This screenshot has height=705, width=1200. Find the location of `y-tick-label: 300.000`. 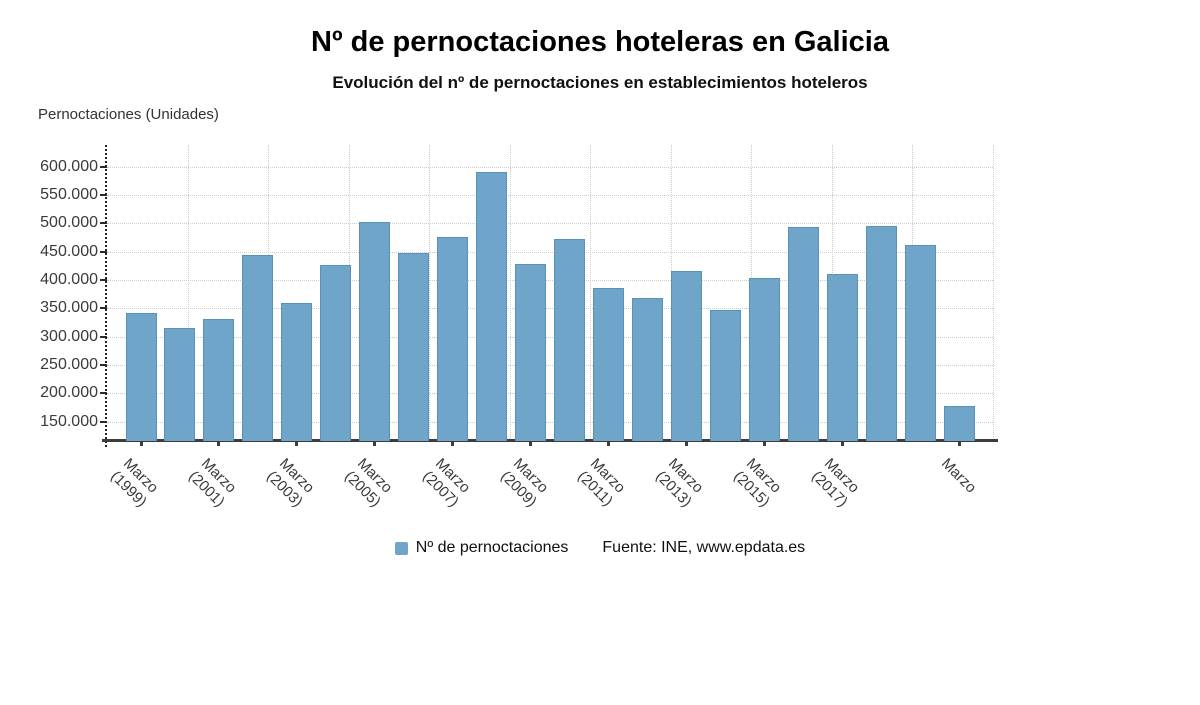

y-tick-label: 300.000 is located at coordinates (69, 336).